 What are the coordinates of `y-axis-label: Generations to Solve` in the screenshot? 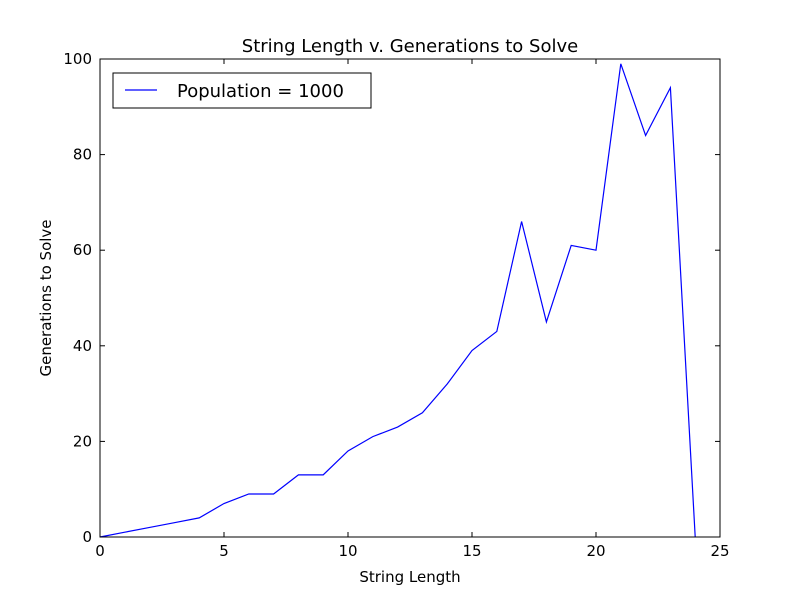 It's located at (46, 297).